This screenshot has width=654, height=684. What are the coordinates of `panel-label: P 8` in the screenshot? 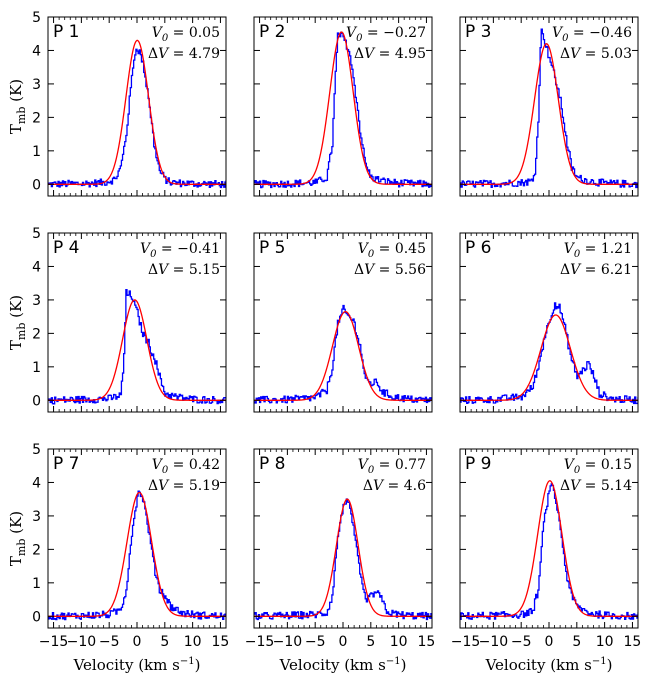 It's located at (272, 464).